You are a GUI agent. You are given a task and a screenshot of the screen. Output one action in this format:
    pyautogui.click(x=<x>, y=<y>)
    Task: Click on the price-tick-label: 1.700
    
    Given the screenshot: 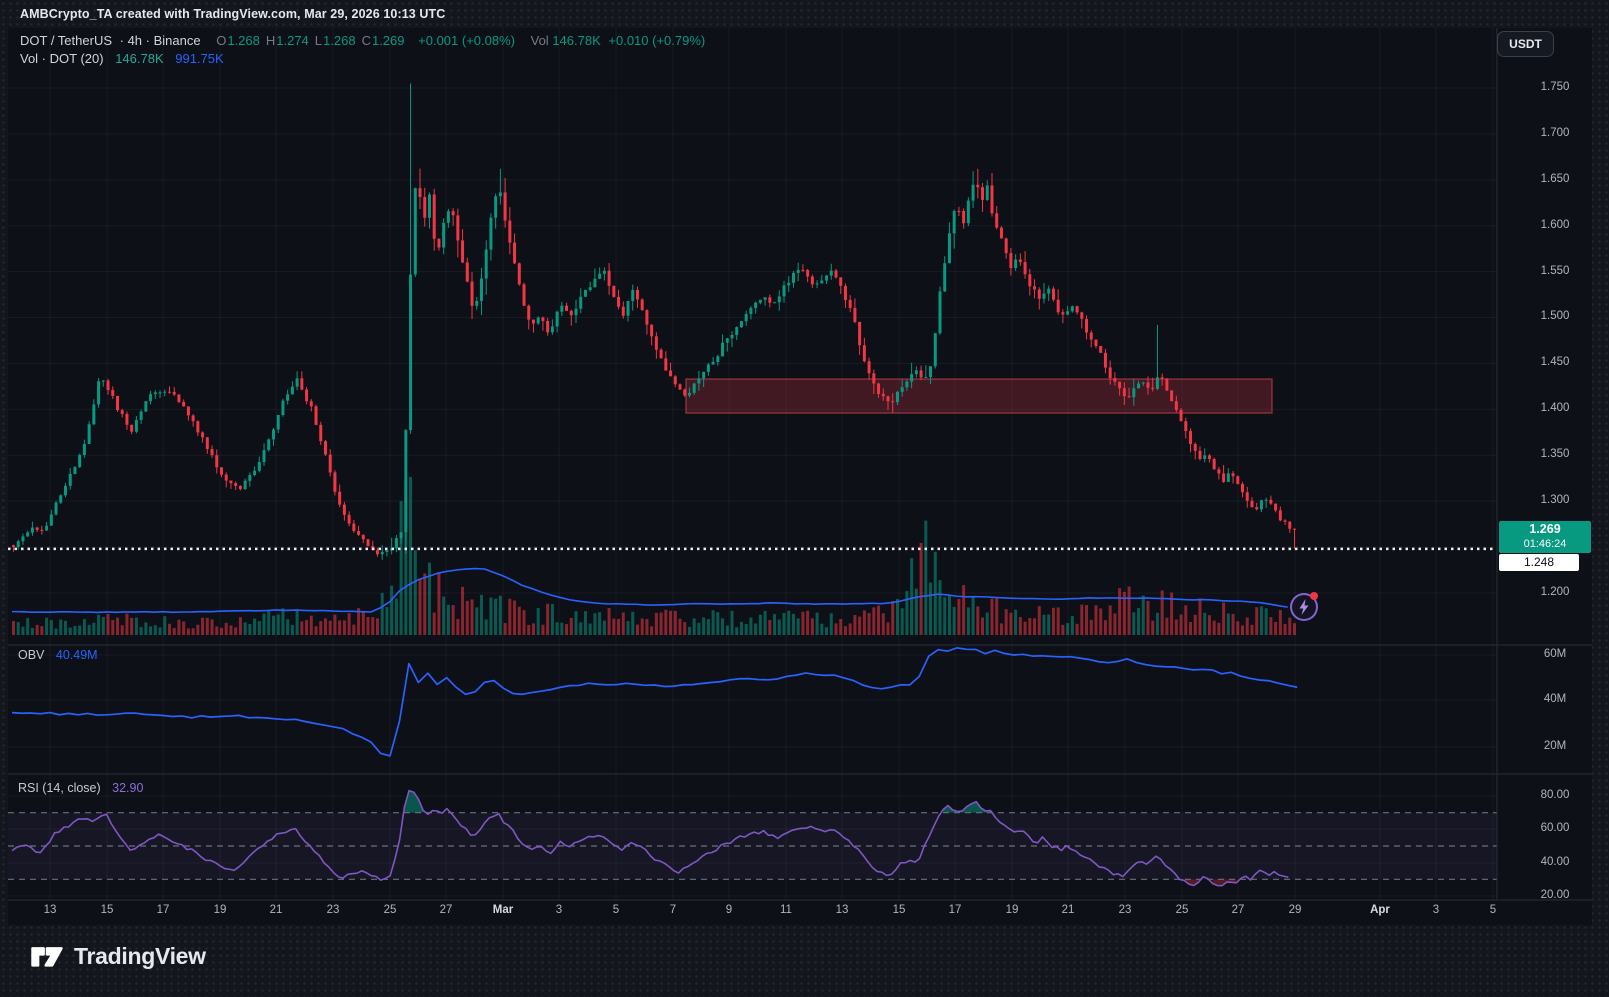 What is the action you would take?
    pyautogui.click(x=1555, y=133)
    